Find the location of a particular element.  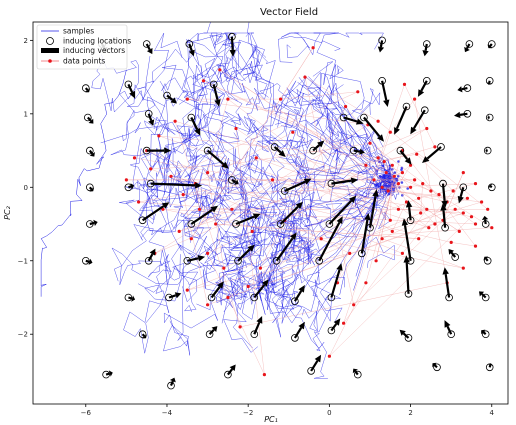

legend-box is located at coordinates (82, 47).